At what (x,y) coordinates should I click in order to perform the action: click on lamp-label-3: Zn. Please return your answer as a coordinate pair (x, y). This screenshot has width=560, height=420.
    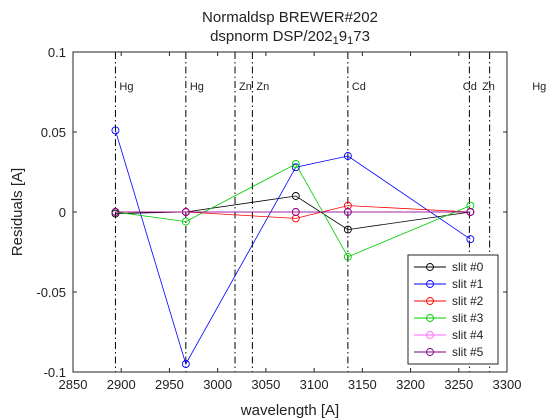
    Looking at the image, I should click on (262, 87).